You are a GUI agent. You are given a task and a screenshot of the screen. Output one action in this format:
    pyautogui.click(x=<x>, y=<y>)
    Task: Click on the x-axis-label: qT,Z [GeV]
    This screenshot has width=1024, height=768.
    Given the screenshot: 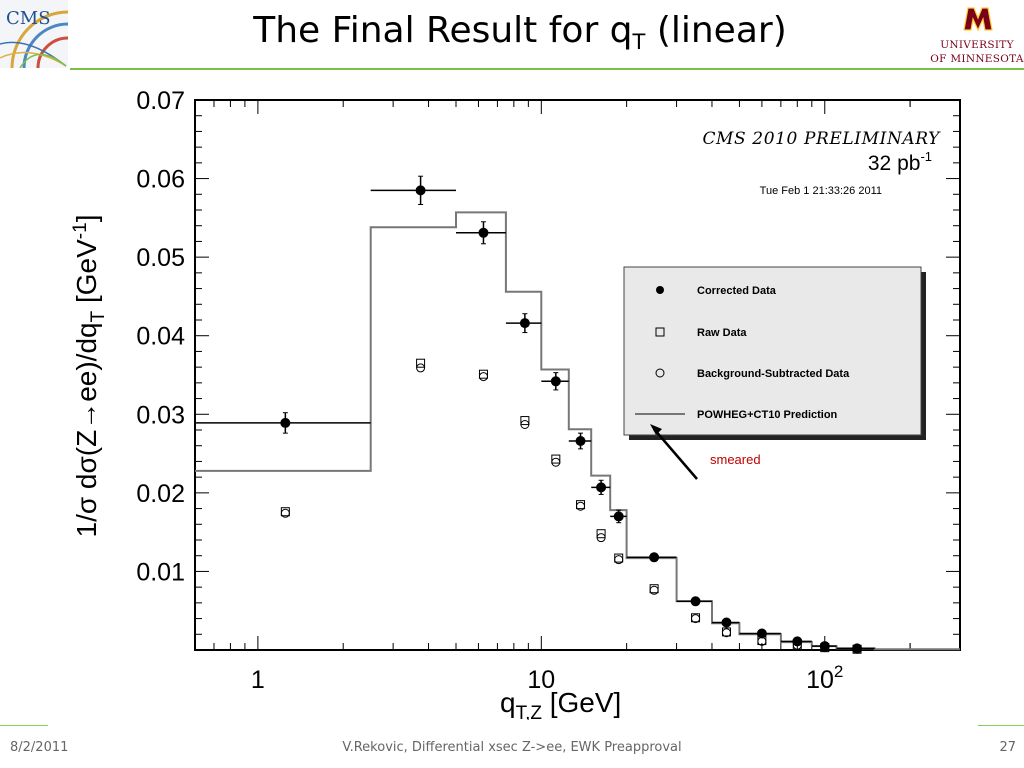 What is the action you would take?
    pyautogui.click(x=560, y=703)
    